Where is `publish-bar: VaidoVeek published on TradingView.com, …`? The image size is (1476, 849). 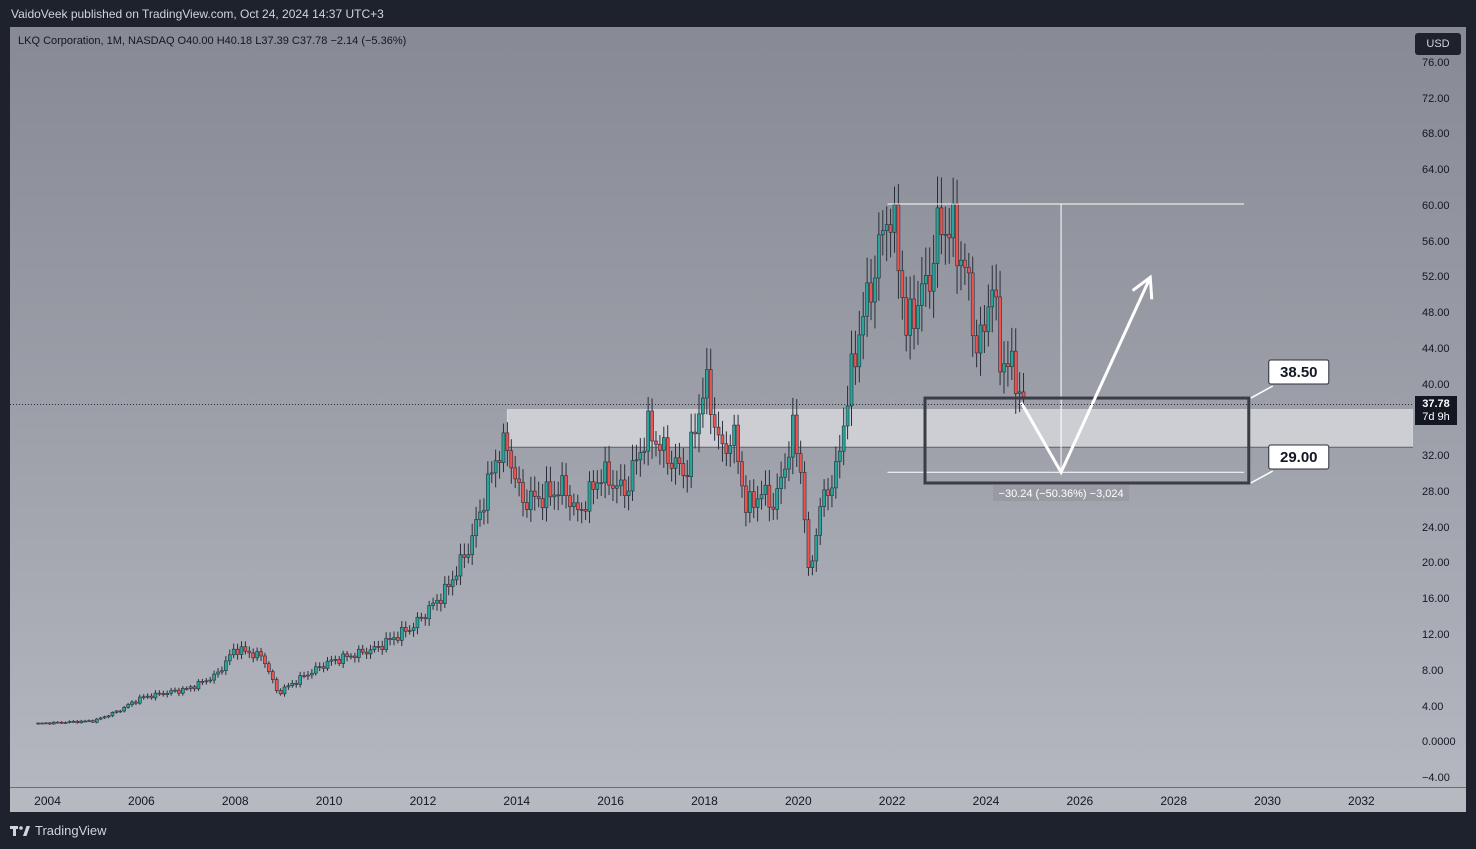 publish-bar: VaidoVeek published on TradingView.com, … is located at coordinates (738, 13).